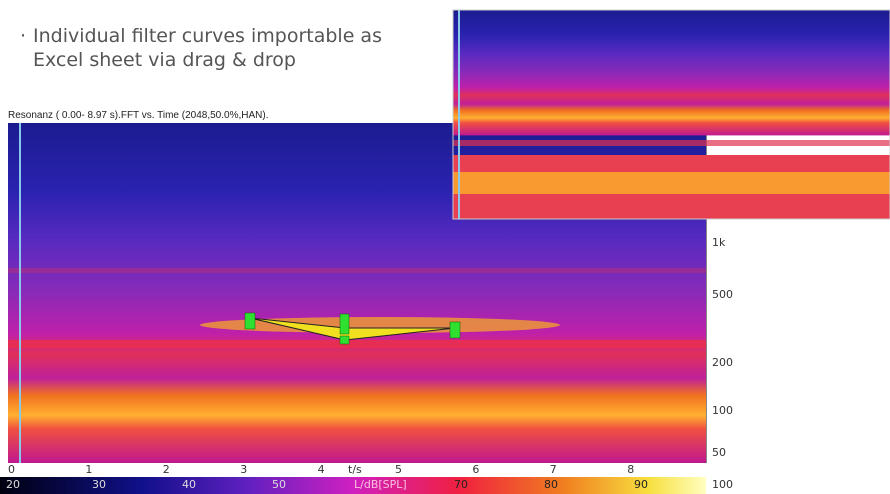 The width and height of the screenshot is (890, 494). I want to click on level-label: 80, so click(551, 484).